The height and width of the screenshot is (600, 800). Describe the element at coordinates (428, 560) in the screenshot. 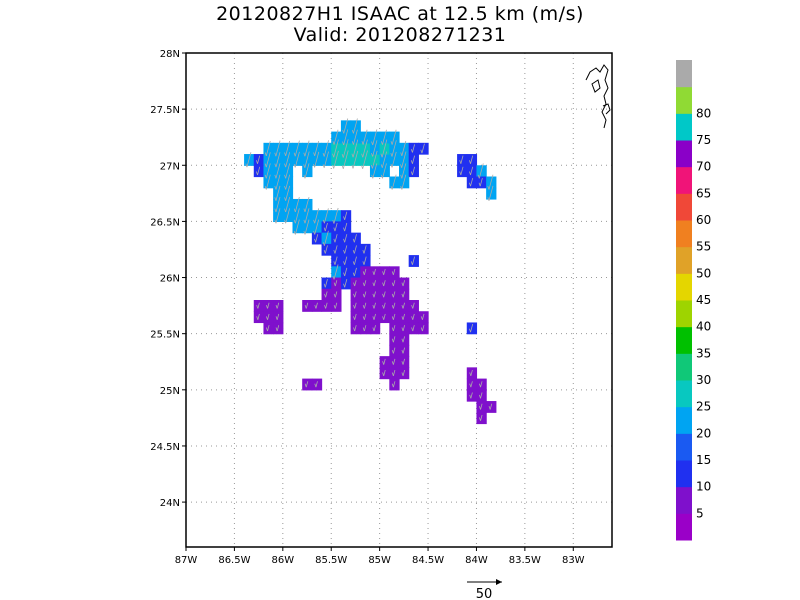

I see `lon-tick-label: 84.5W` at that location.